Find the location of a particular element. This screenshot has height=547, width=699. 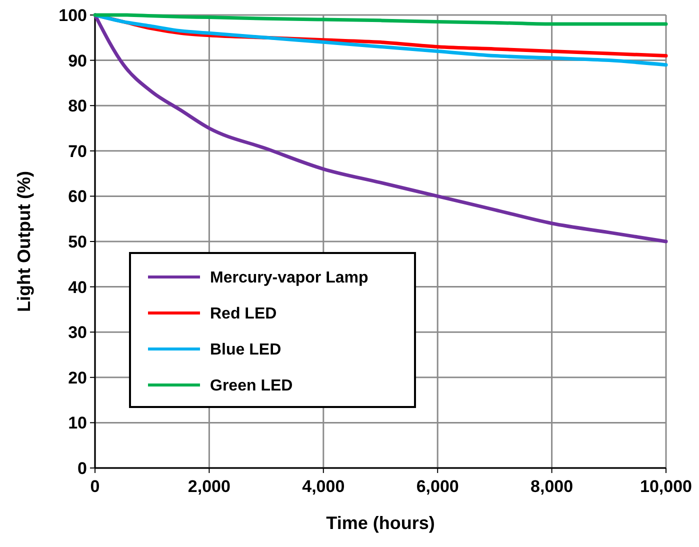

y-axis-title: Light Output (%) is located at coordinates (24, 241).